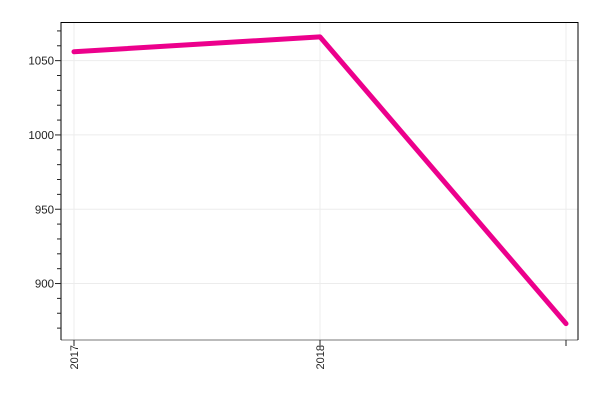  I want to click on x-tick-label: 2017, so click(74, 357).